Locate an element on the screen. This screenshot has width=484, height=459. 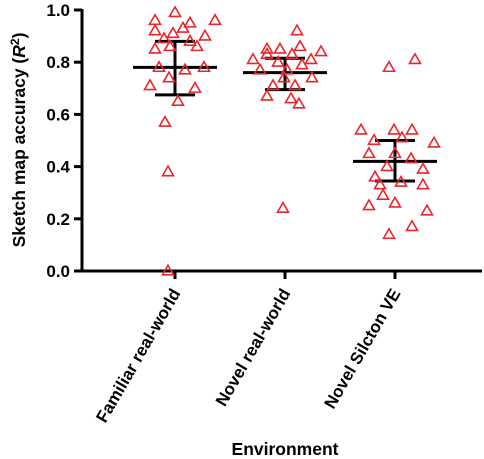
y-tick-label: 0.6 is located at coordinates (58, 114).